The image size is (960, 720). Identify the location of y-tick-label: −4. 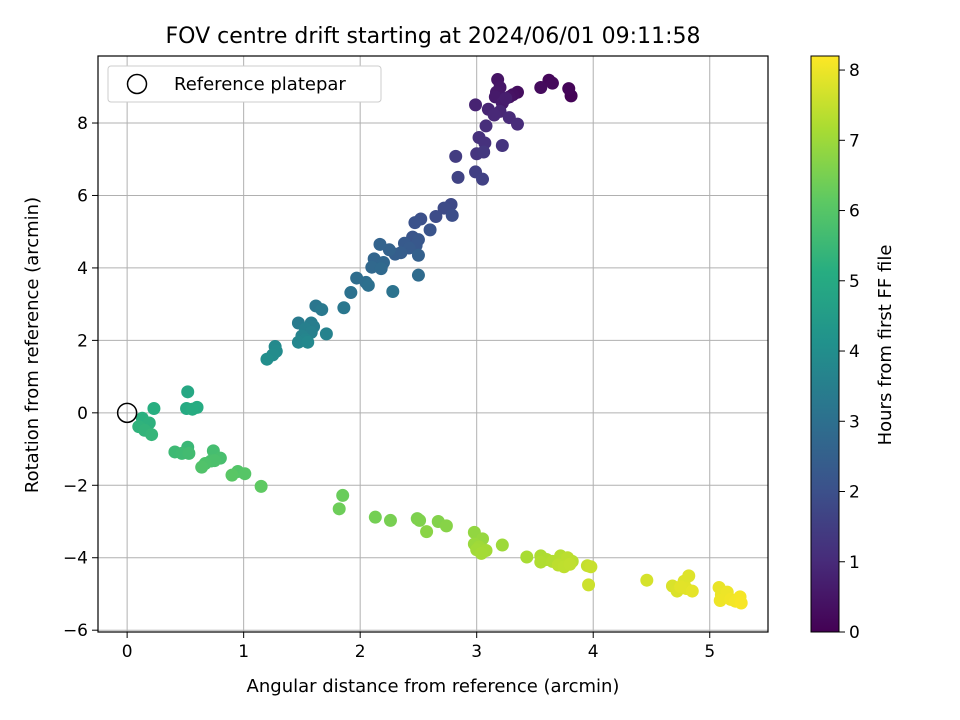
(75, 559).